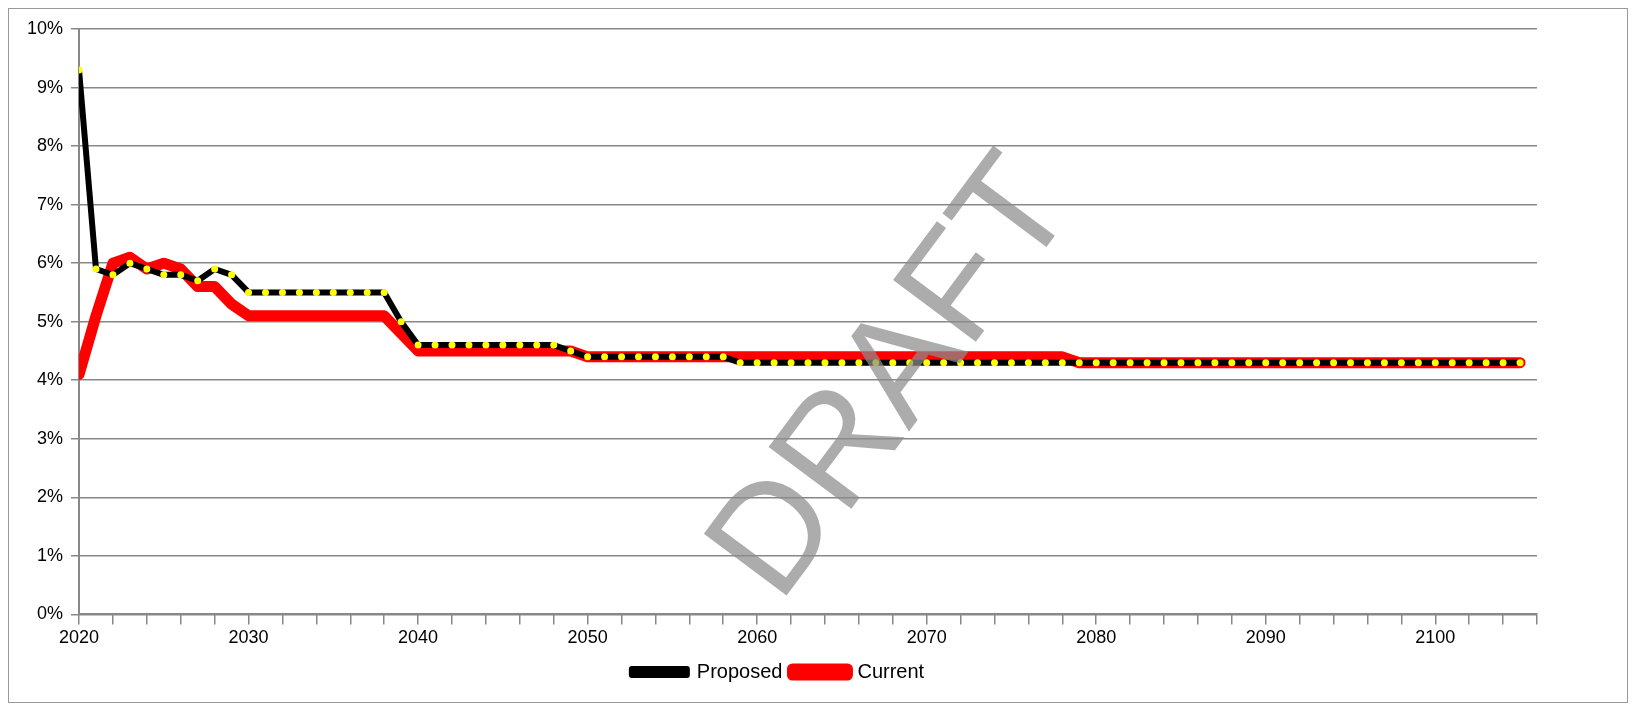 Image resolution: width=1640 pixels, height=715 pixels. Describe the element at coordinates (739, 670) in the screenshot. I see `legend-label: Proposed` at that location.